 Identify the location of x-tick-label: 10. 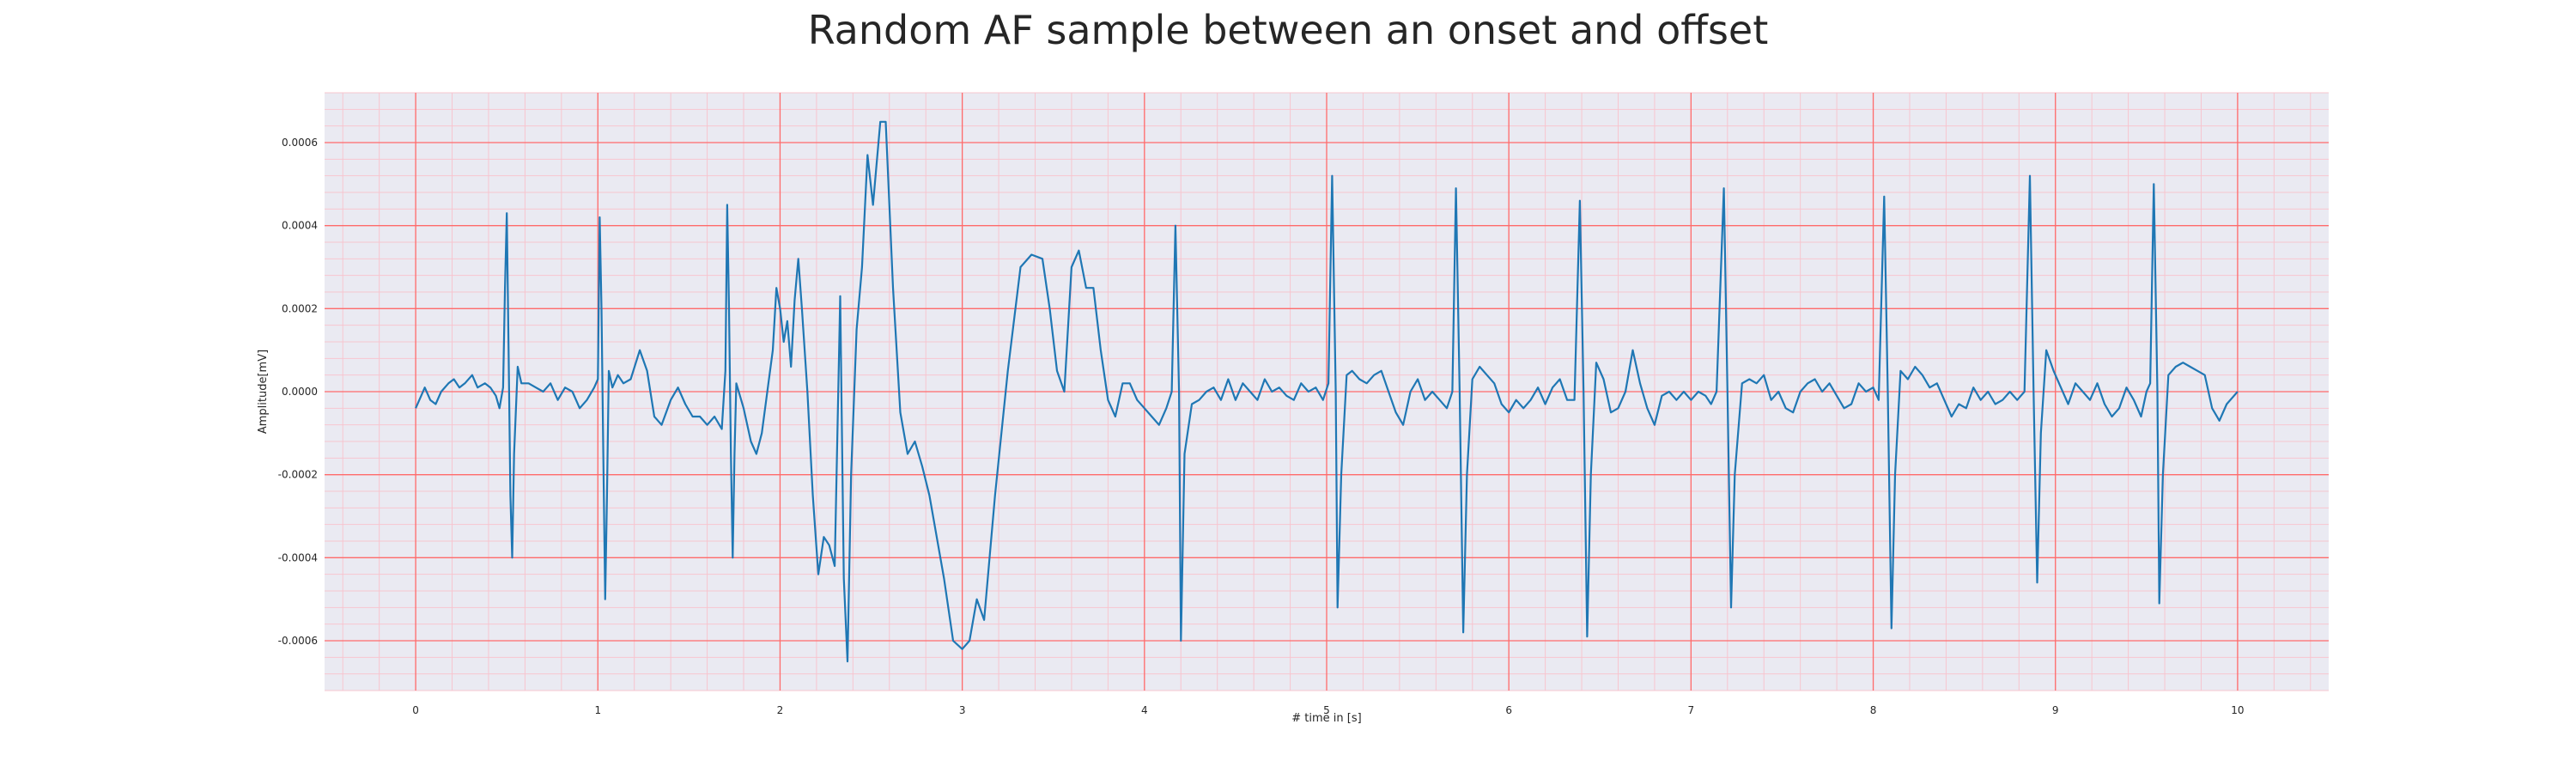
(2237, 710).